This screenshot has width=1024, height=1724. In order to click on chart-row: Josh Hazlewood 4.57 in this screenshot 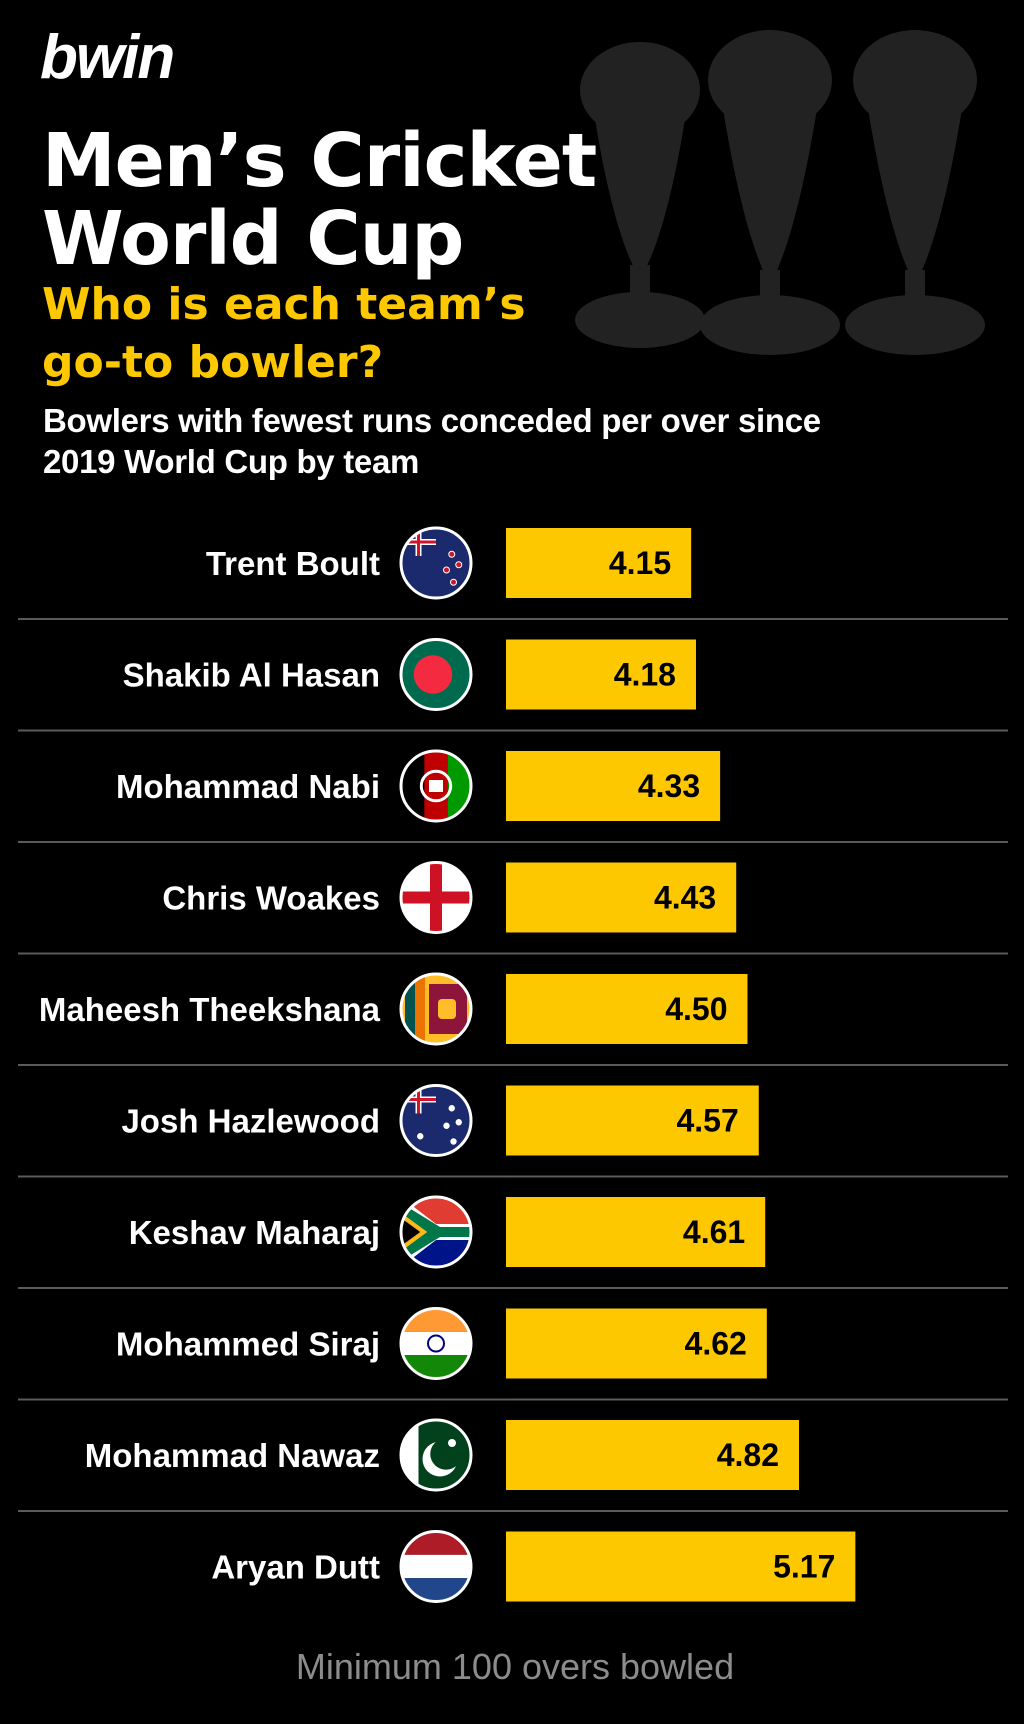, I will do `click(513, 1131)`.